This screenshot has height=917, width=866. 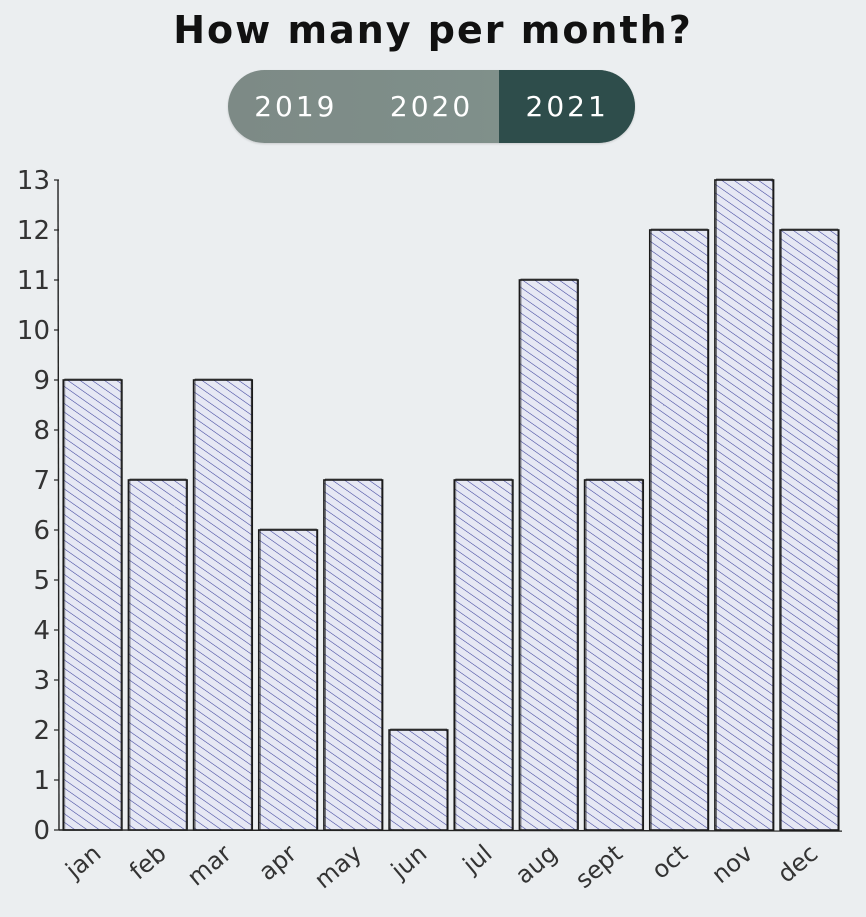 I want to click on bar-sept, so click(x=614, y=655).